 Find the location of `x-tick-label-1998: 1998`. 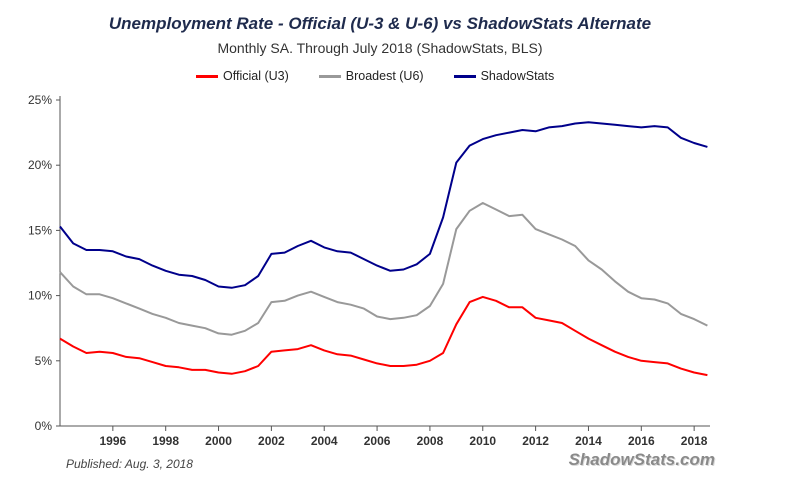

x-tick-label-1998: 1998 is located at coordinates (165, 441).